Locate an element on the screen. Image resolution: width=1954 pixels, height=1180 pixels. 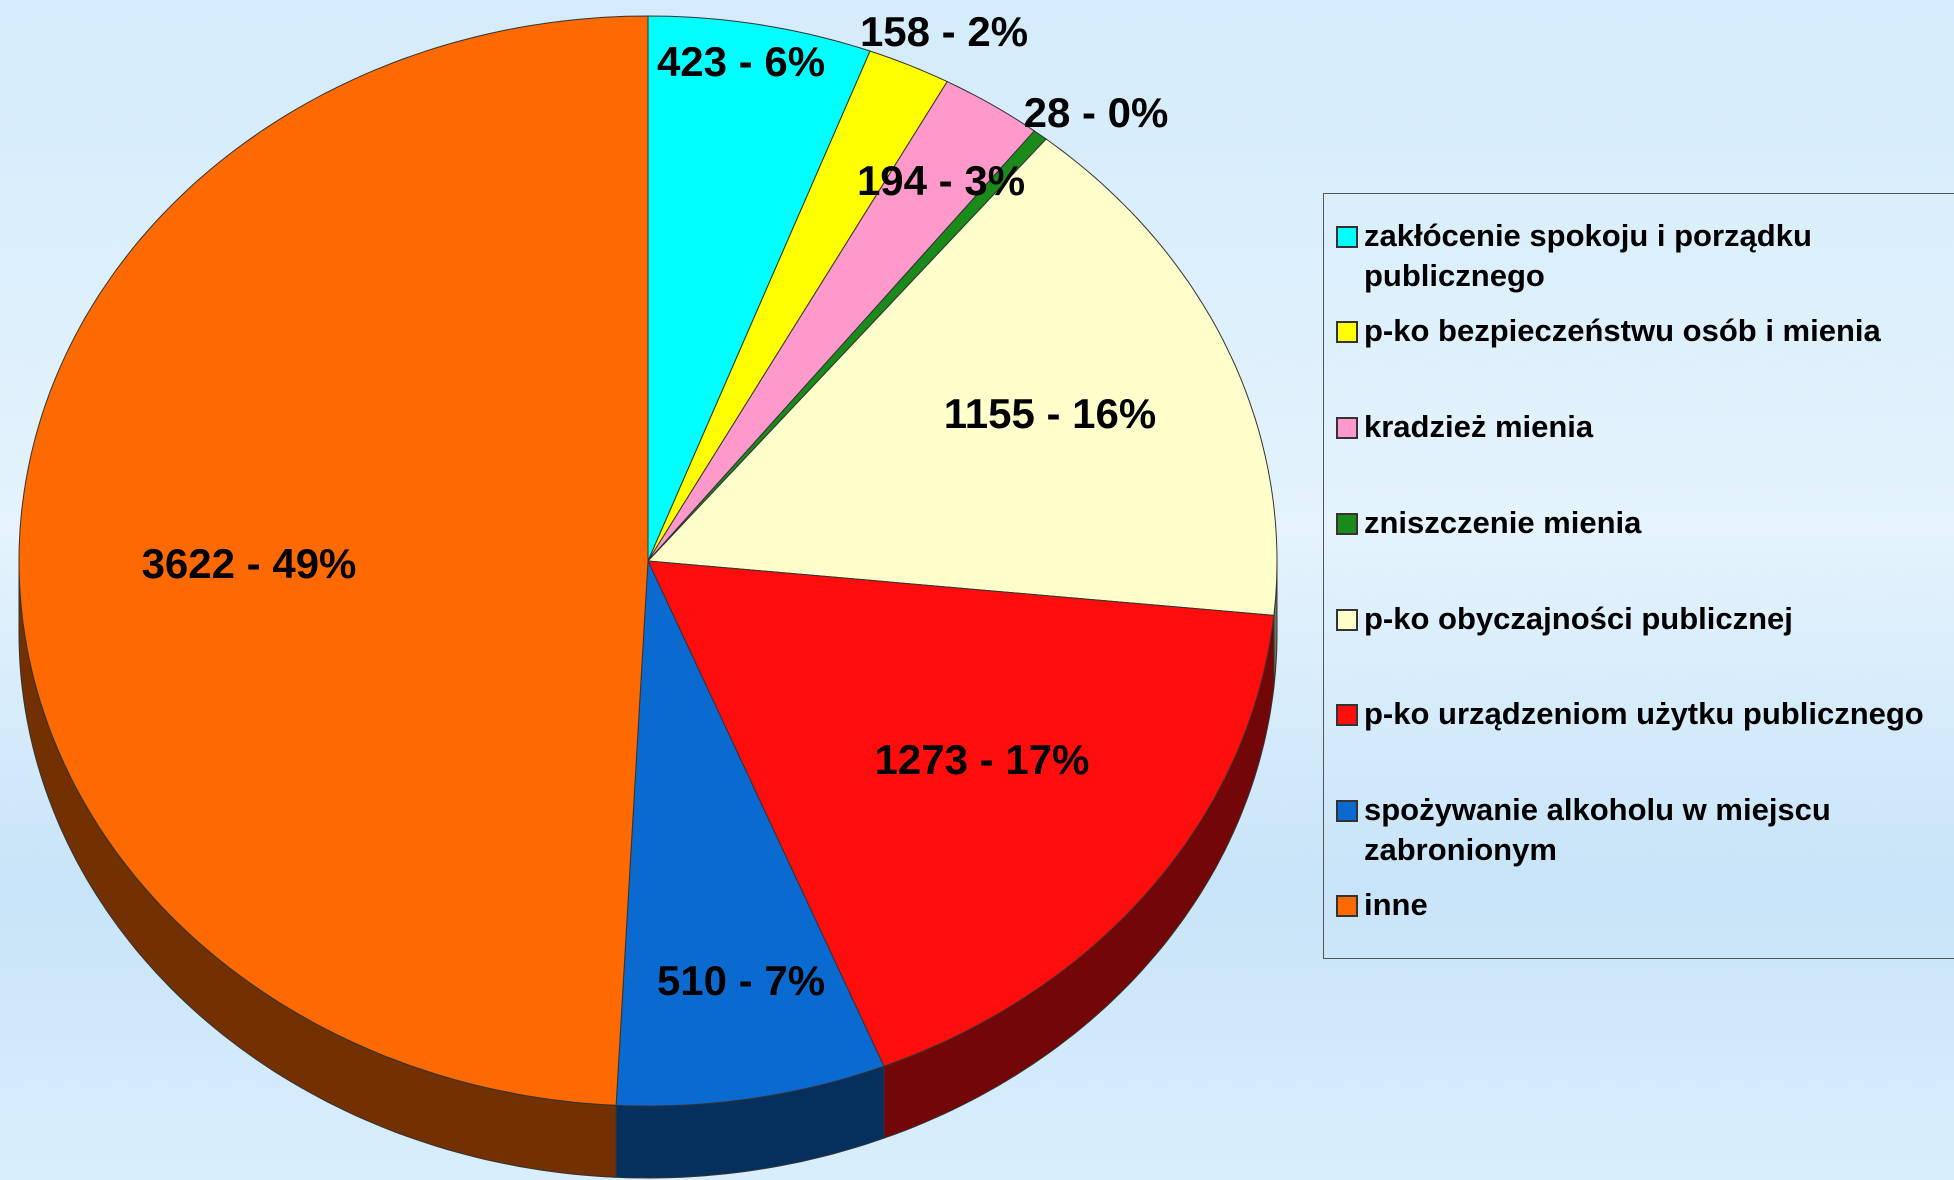
legend-item: zniszczenie mienia is located at coordinates (1636, 523).